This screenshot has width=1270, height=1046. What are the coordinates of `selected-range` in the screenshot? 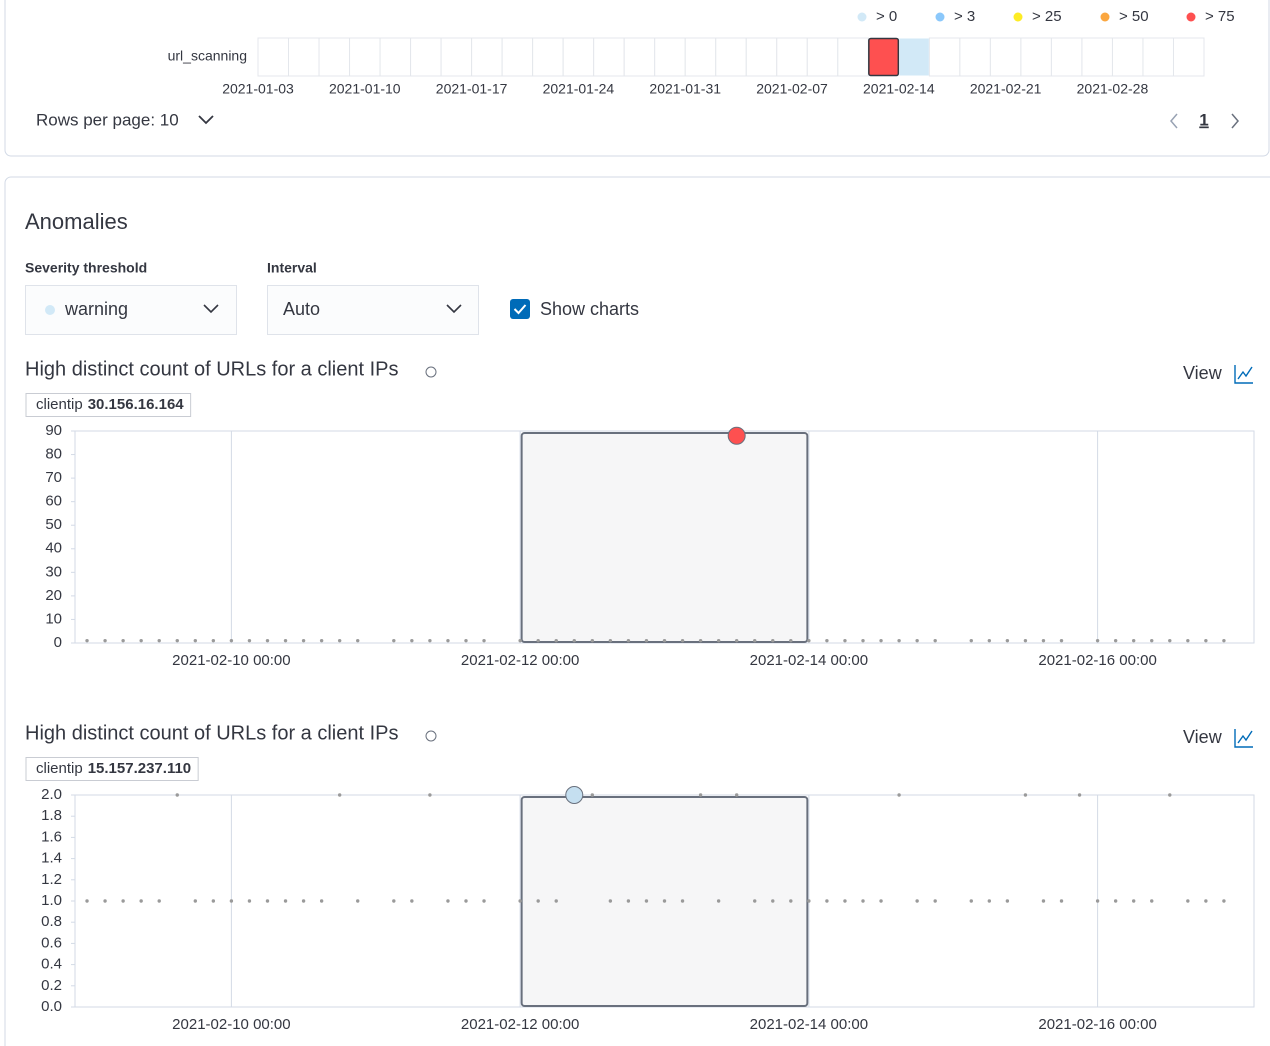 It's located at (664, 537).